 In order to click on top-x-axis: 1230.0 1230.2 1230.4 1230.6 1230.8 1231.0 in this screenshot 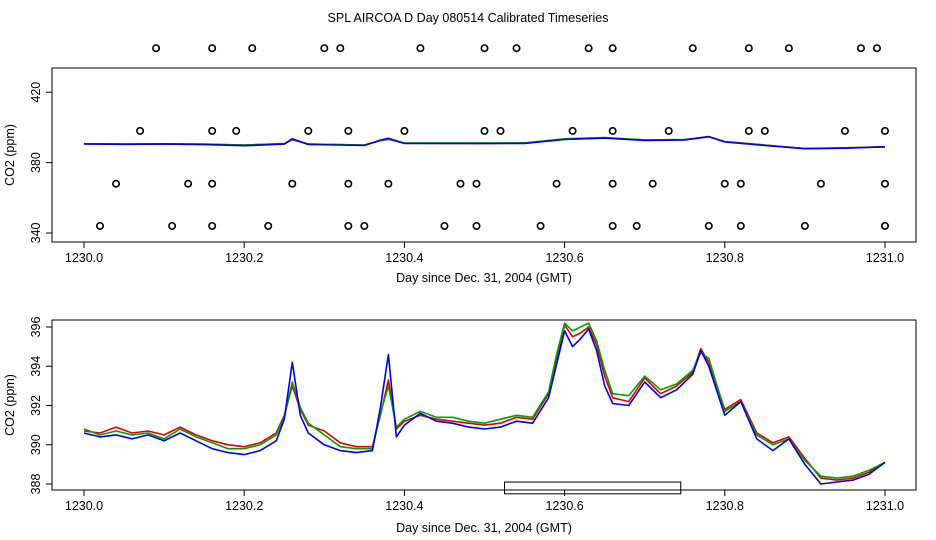, I will do `click(484, 253)`.